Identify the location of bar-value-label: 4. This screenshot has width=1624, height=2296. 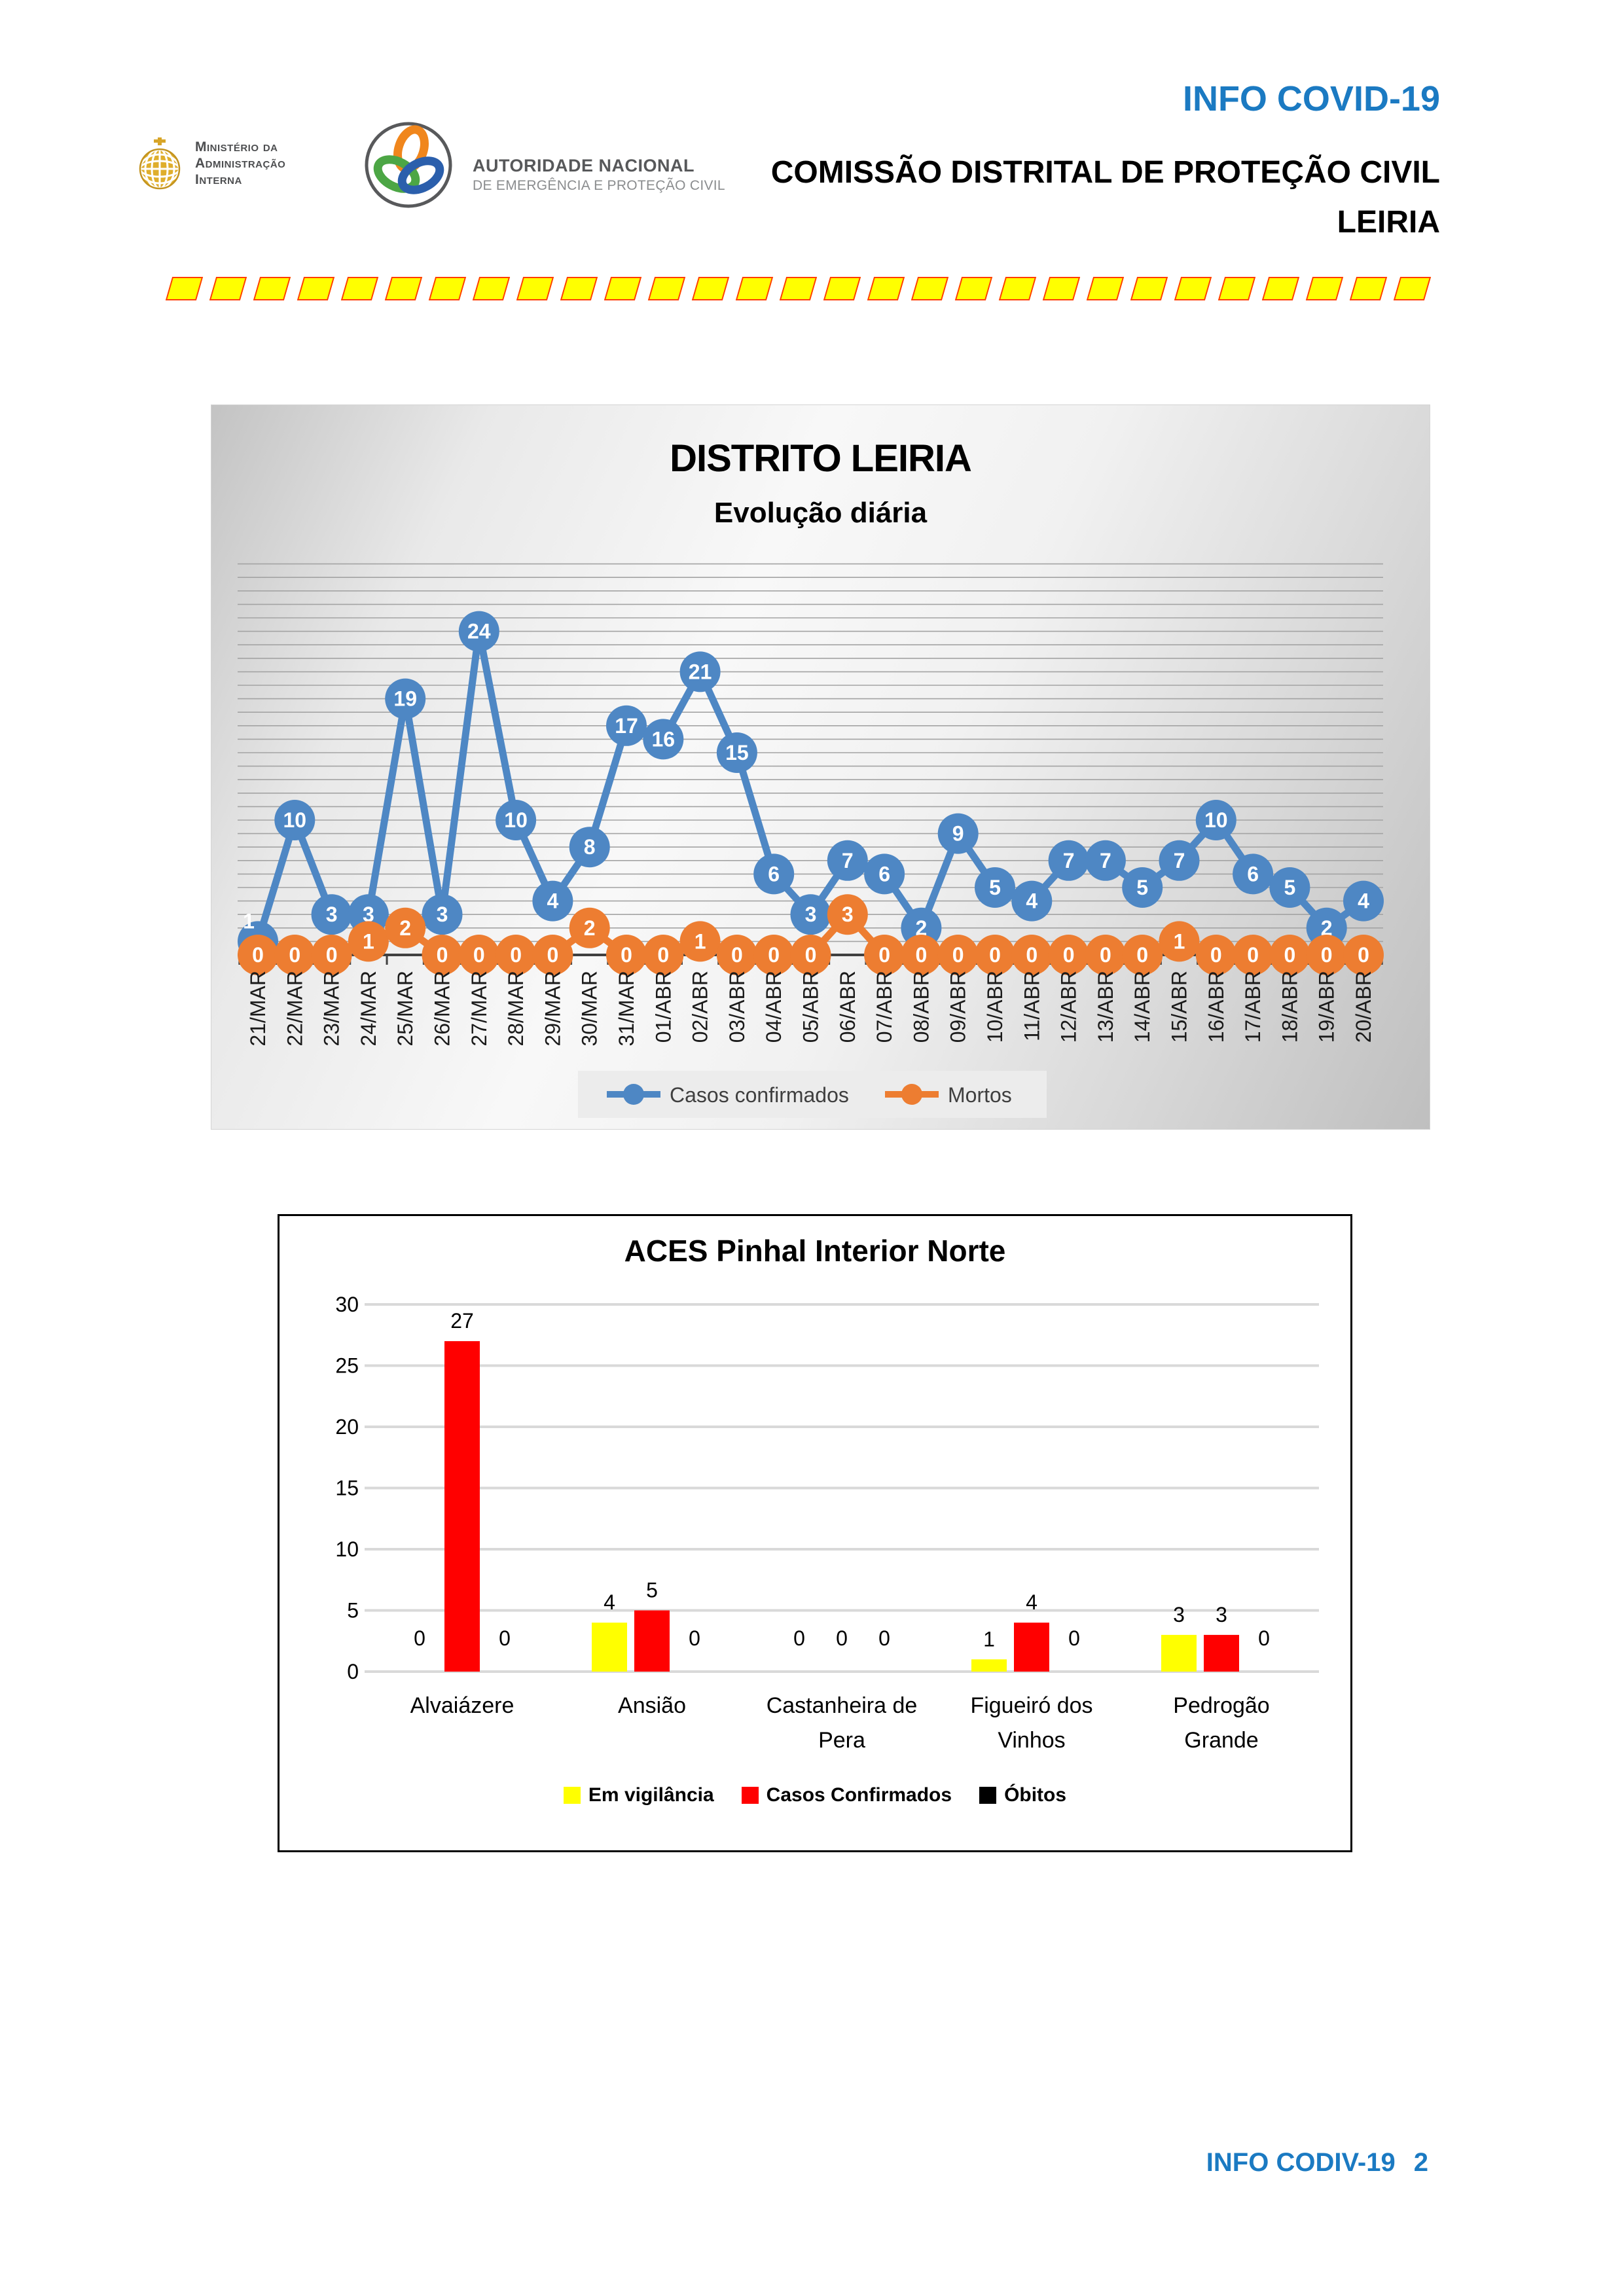
(609, 1602).